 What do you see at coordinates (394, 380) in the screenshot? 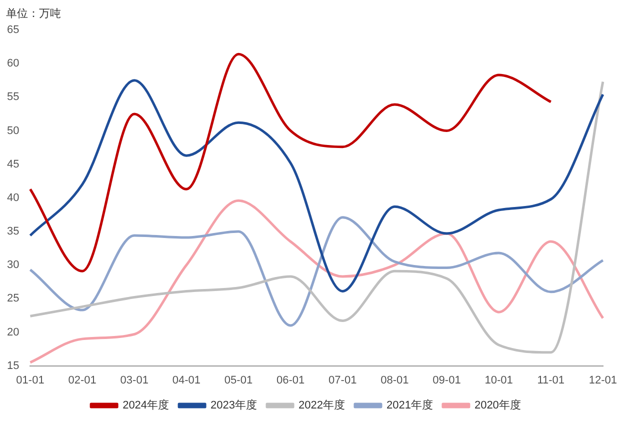
I see `x-tick-label: 08-01` at bounding box center [394, 380].